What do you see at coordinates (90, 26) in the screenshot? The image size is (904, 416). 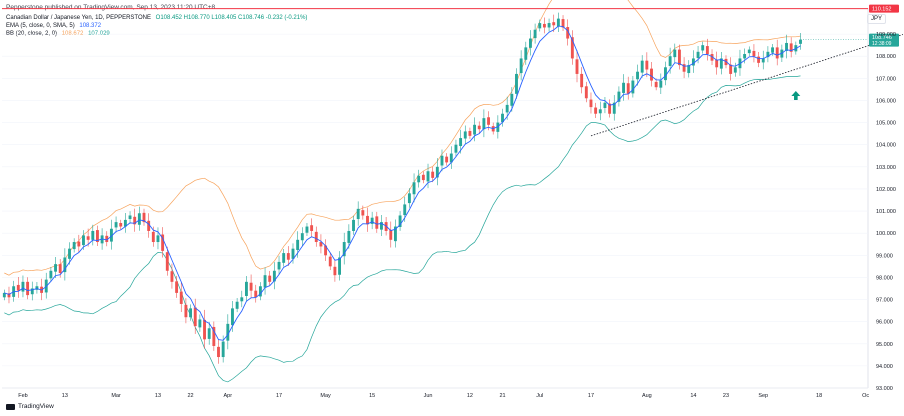 I see `legend-ema-value: 108.372` at bounding box center [90, 26].